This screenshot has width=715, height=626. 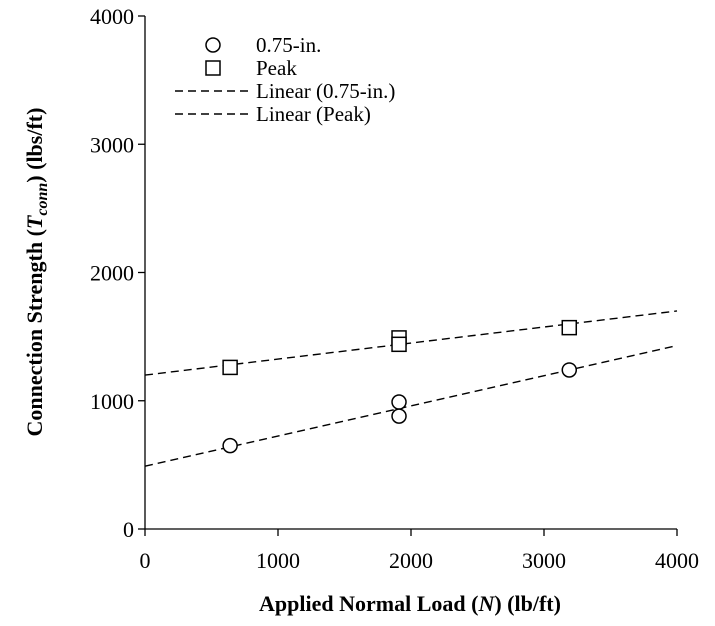 I want to click on legend-item-linear-0-75-in-label: Linear (0.75-in.), so click(x=325, y=91).